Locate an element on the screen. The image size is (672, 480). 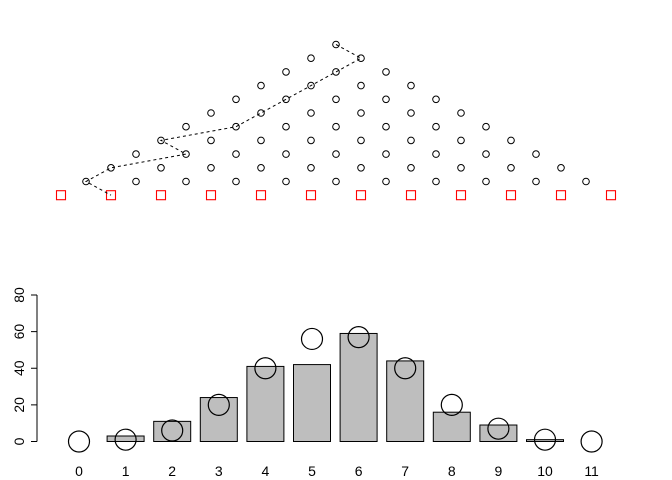
x-tick-label: 5 is located at coordinates (312, 471).